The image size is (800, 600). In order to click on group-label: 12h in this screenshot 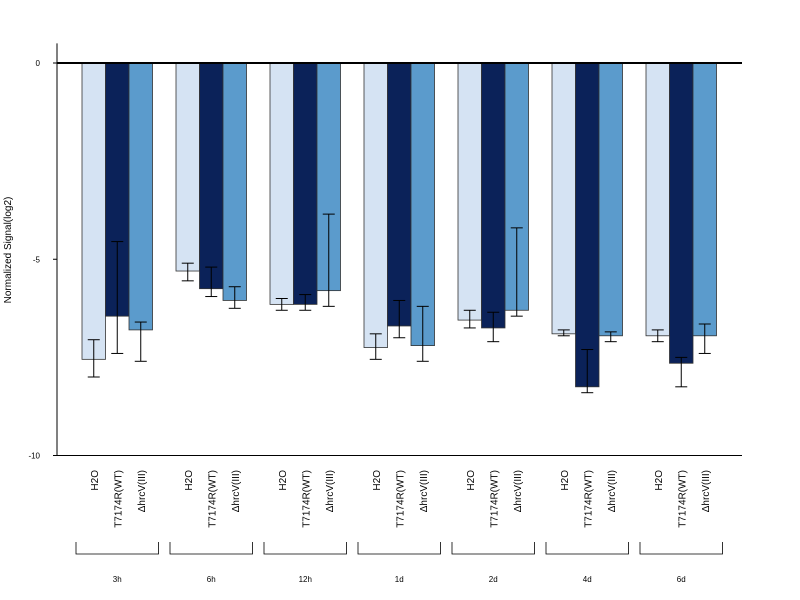, I will do `click(305, 579)`.